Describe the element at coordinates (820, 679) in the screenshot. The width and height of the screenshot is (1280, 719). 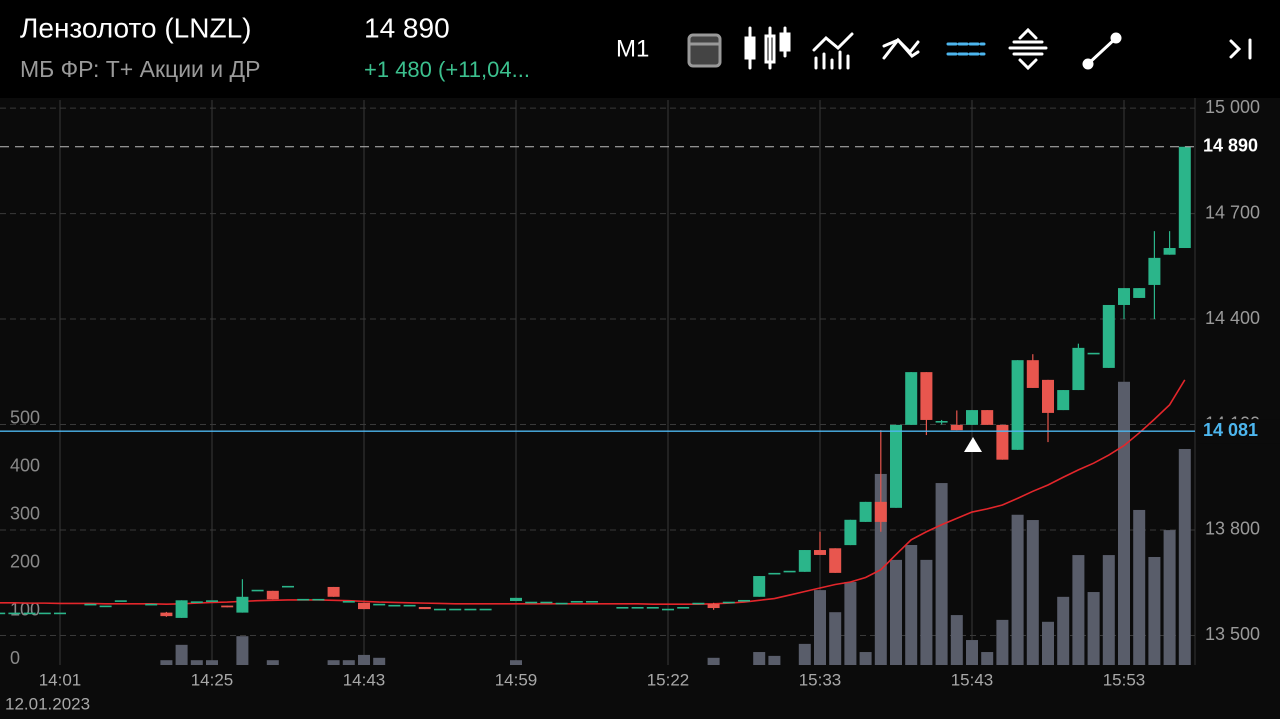
I see `x-tick-label: 15:33` at that location.